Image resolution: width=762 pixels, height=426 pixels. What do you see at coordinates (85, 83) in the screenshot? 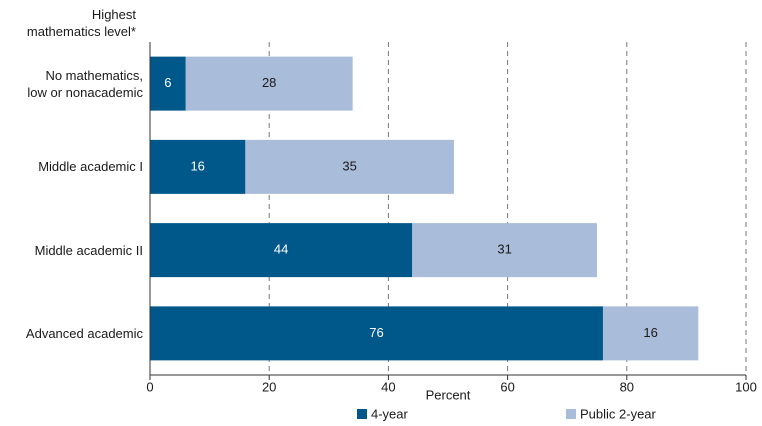
I see `category-label: No mathematics, low or nonacademic` at bounding box center [85, 83].